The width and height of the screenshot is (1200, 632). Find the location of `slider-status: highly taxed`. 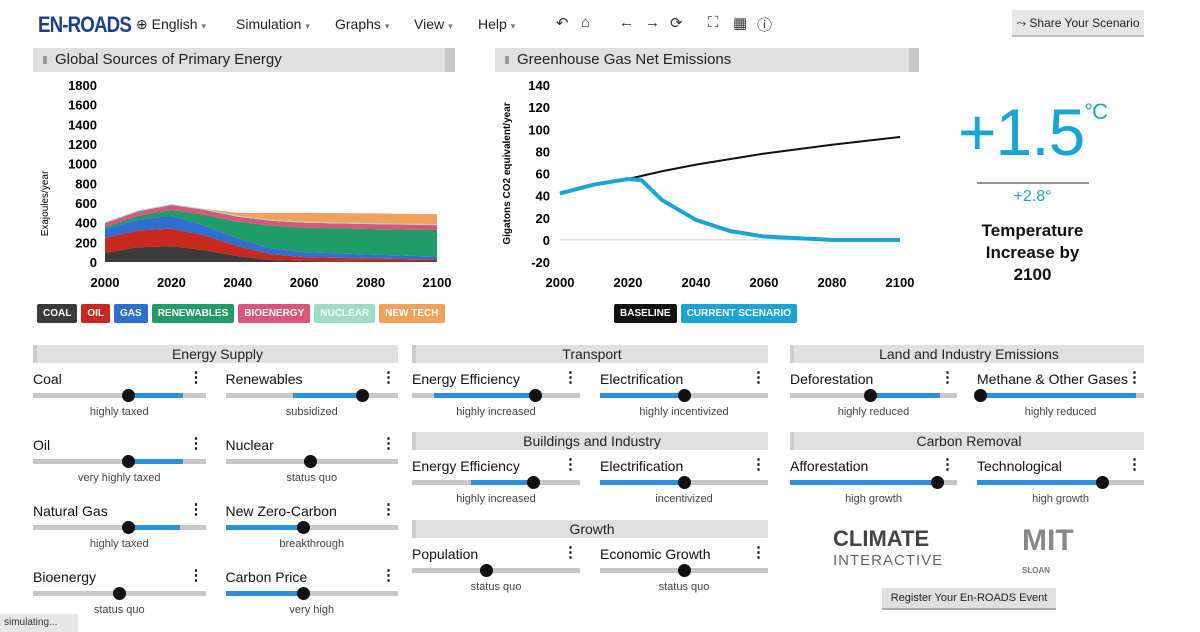

slider-status: highly taxed is located at coordinates (119, 544).